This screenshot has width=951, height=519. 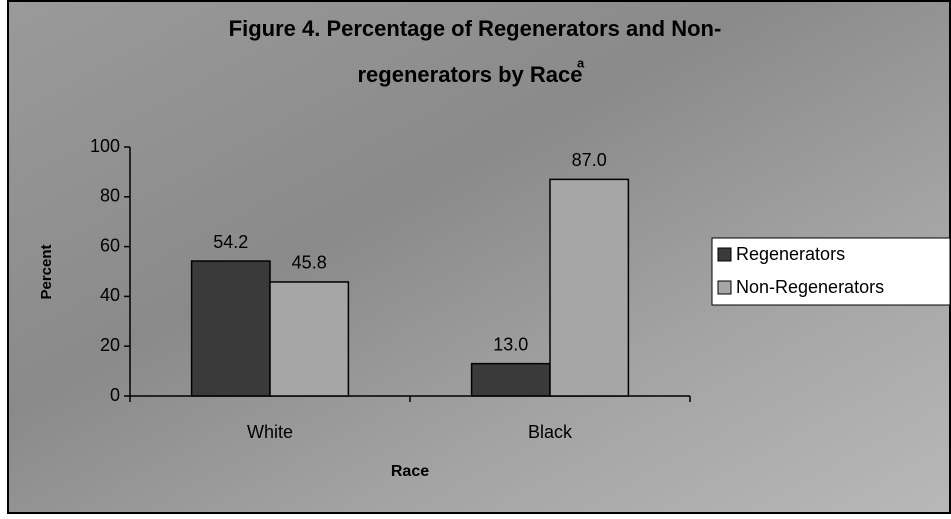 What do you see at coordinates (790, 254) in the screenshot?
I see `legend-label: Regenerators` at bounding box center [790, 254].